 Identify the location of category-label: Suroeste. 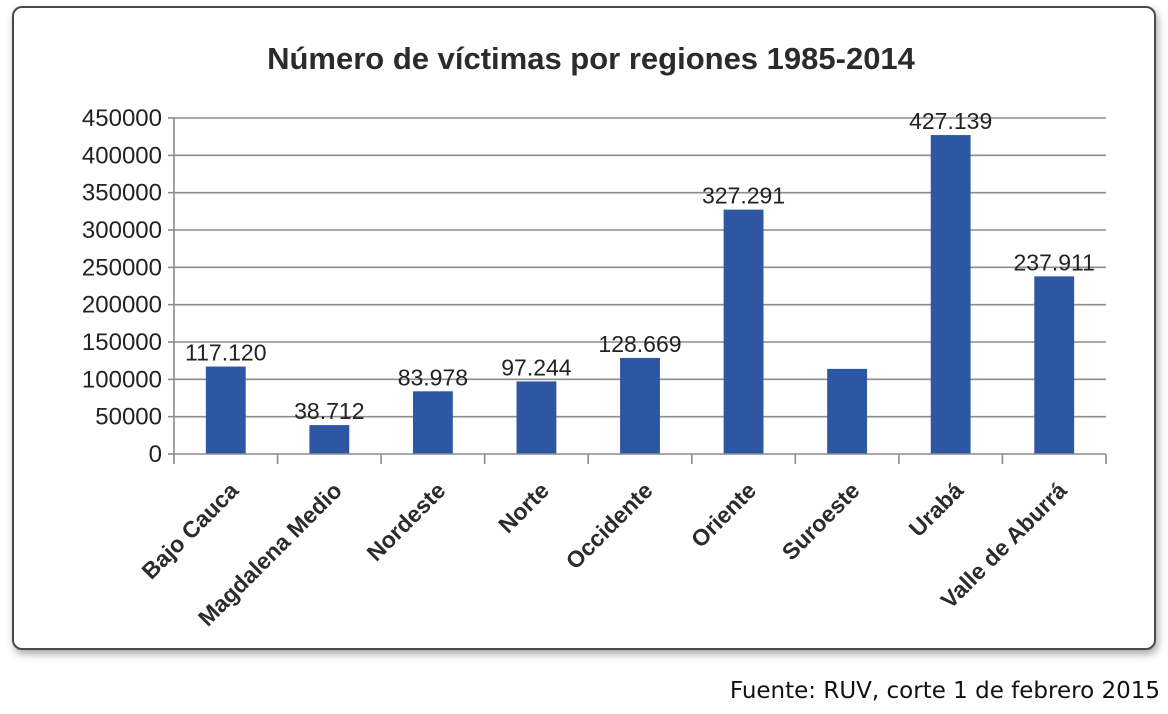
(821, 521).